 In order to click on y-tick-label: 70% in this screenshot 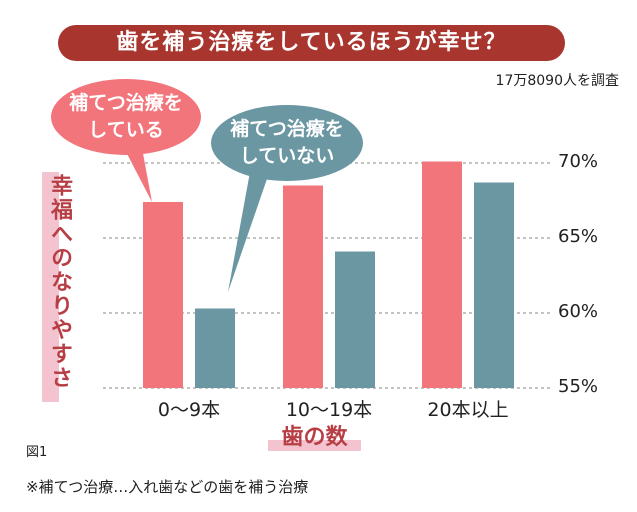, I will do `click(578, 161)`.